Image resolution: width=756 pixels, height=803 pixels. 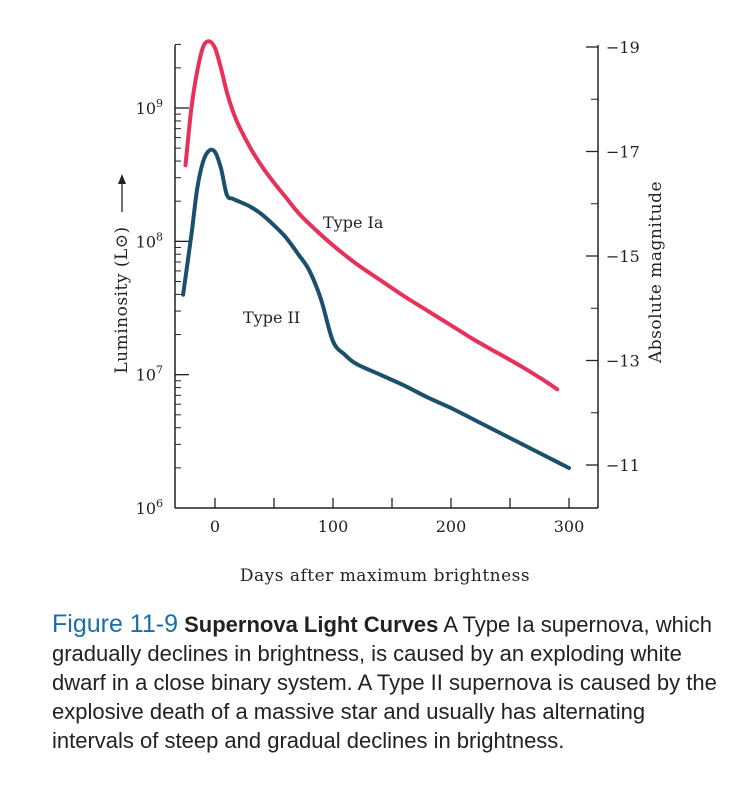 I want to click on y-axis-right-label: Absolute magnitude, so click(x=656, y=272).